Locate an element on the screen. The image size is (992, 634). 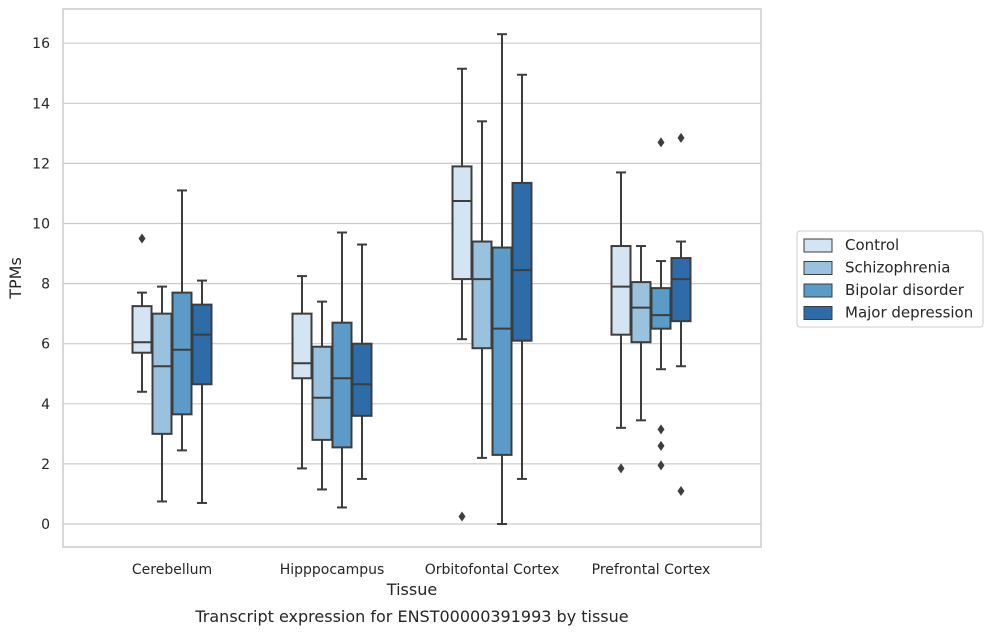
y-axis-ticks: 0 2 4 6 8 10 12 14 16 is located at coordinates (41, 284).